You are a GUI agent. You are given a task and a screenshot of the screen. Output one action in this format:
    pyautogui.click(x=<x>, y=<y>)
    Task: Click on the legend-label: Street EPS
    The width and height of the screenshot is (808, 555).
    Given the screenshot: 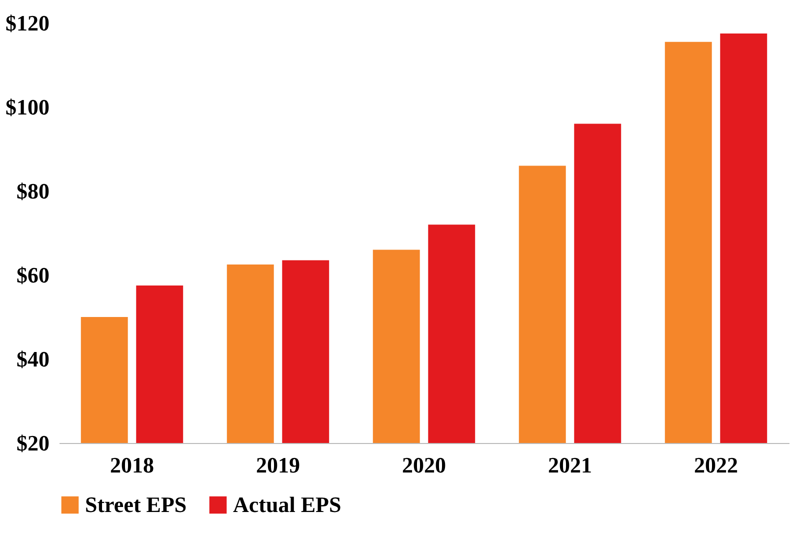 What is the action you would take?
    pyautogui.click(x=136, y=504)
    